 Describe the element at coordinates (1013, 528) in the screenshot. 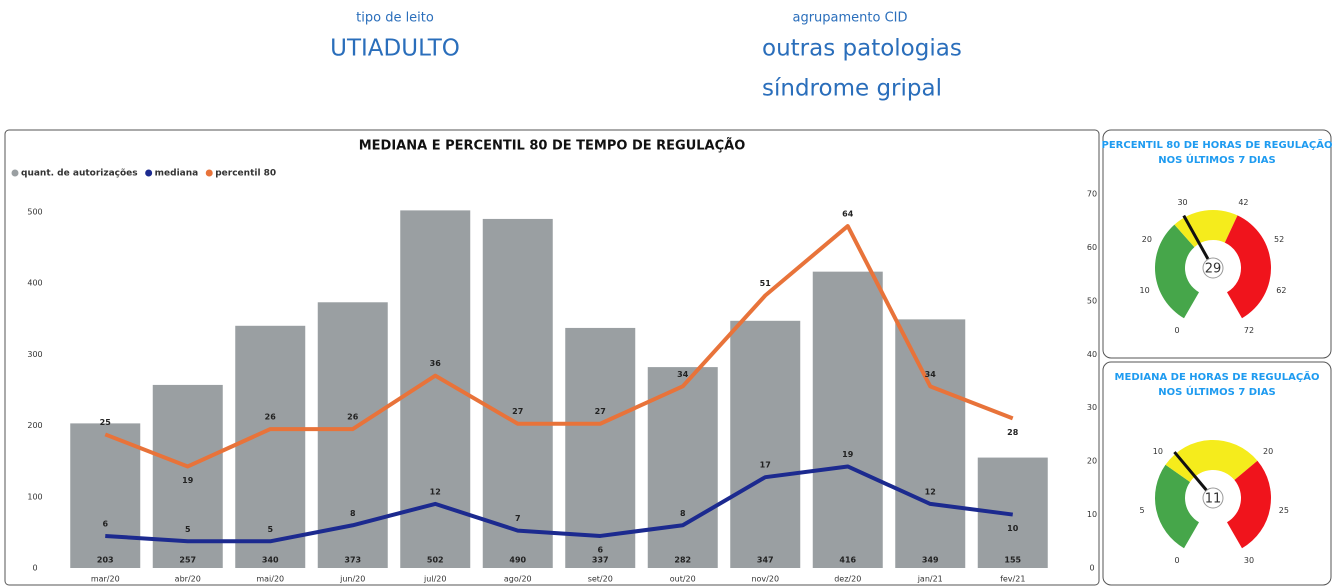

I see `line-value-label: 10` at that location.